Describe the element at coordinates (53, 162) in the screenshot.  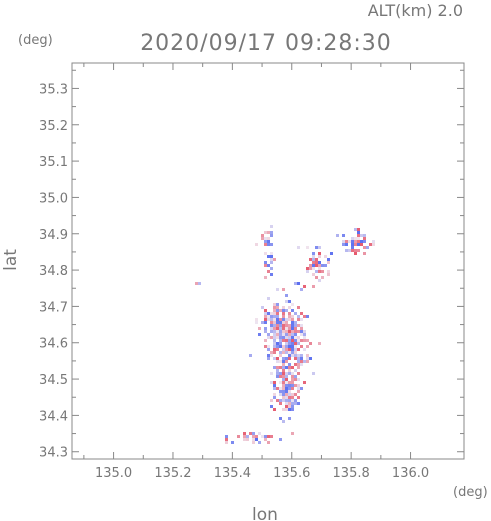
I see `y-tick-label: 35.1` at that location.